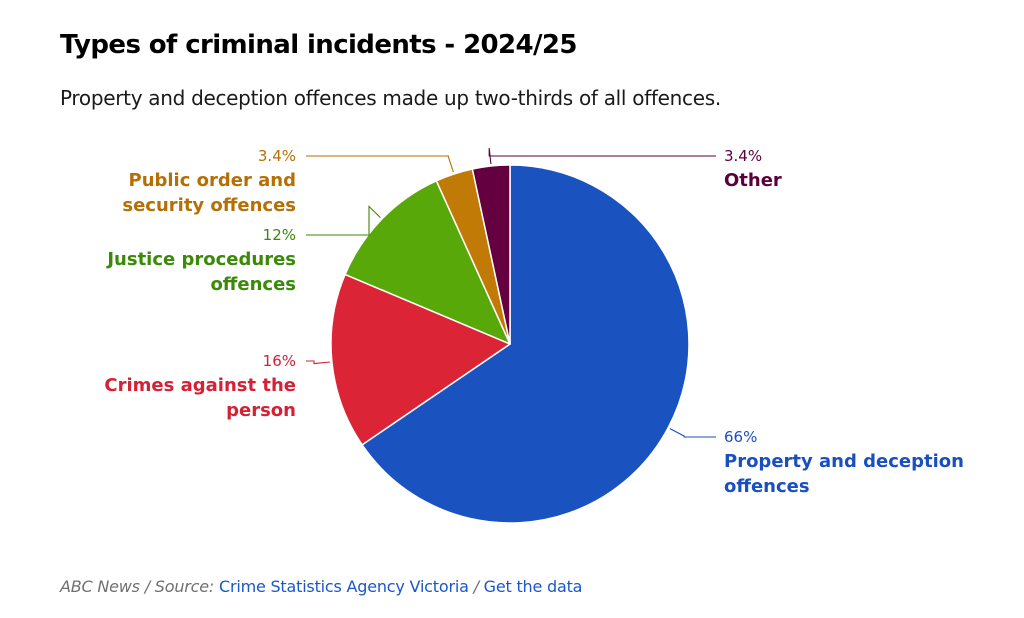  I want to click on category-label-2-line-1: Crimes against the, so click(200, 385).